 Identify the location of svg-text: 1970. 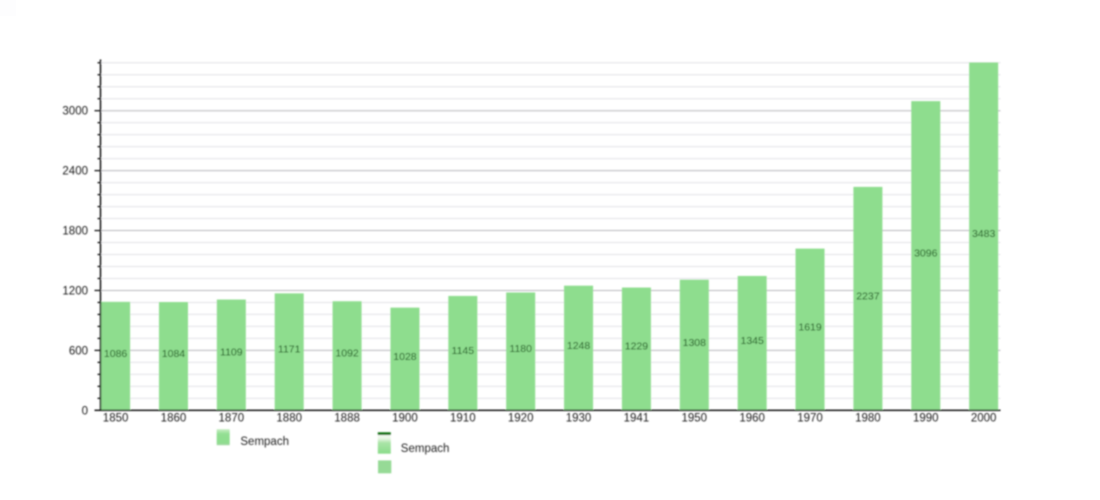
(810, 419).